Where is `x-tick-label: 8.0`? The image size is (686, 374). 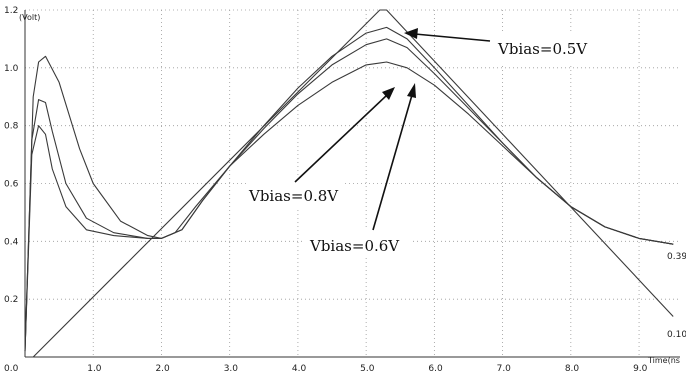
x-tick-label: 8.0 is located at coordinates (572, 369).